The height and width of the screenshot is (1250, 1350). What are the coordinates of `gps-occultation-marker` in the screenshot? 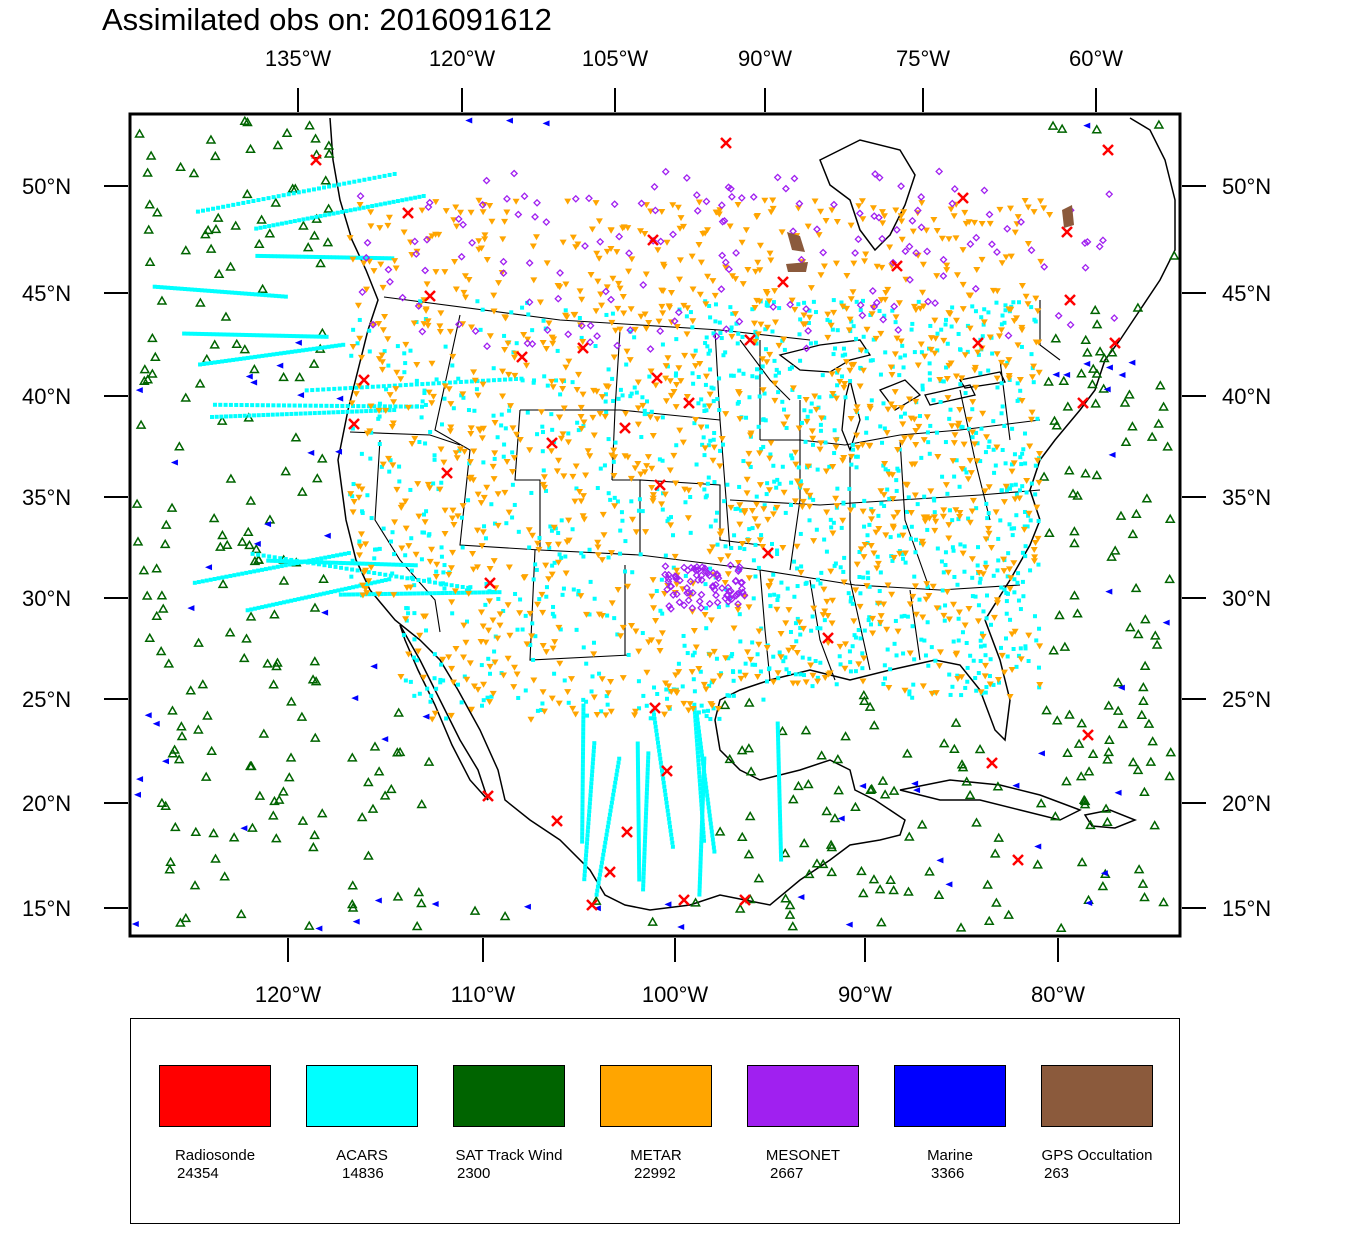 It's located at (1068, 216).